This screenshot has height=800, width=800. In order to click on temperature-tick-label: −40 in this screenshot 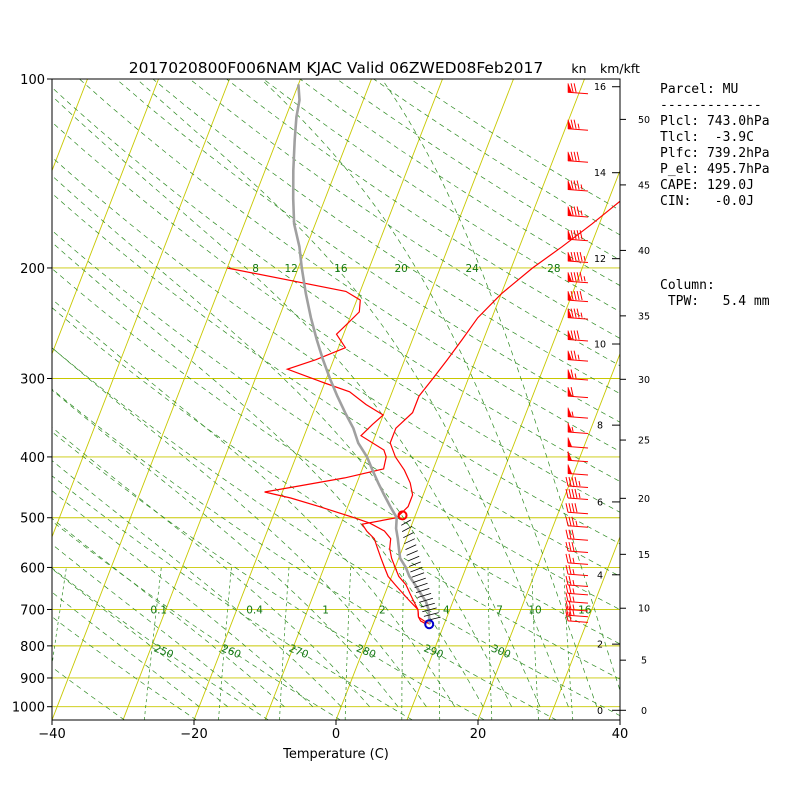, I will do `click(51, 734)`.